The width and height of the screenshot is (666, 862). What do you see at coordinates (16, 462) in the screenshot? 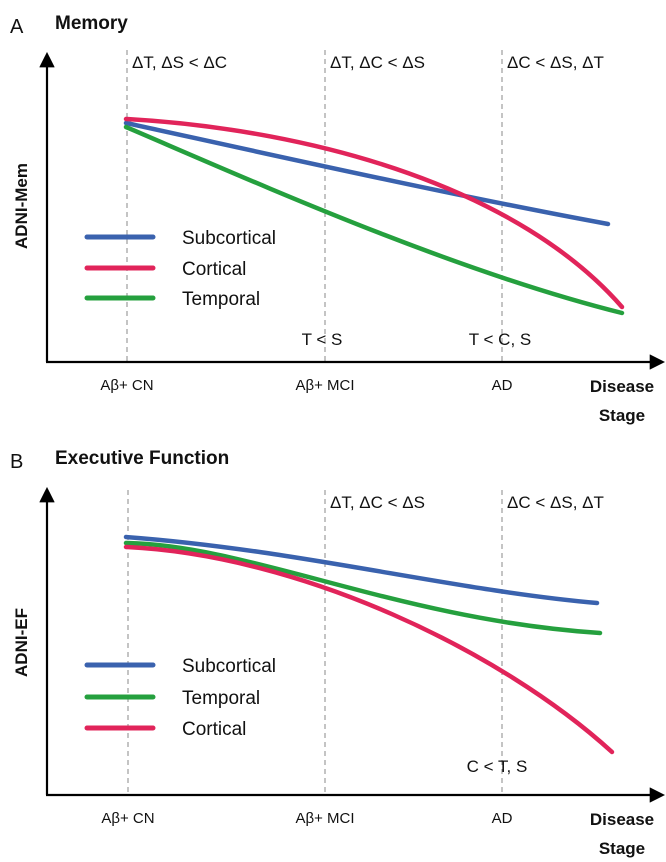
I see `panel-letter: B` at bounding box center [16, 462].